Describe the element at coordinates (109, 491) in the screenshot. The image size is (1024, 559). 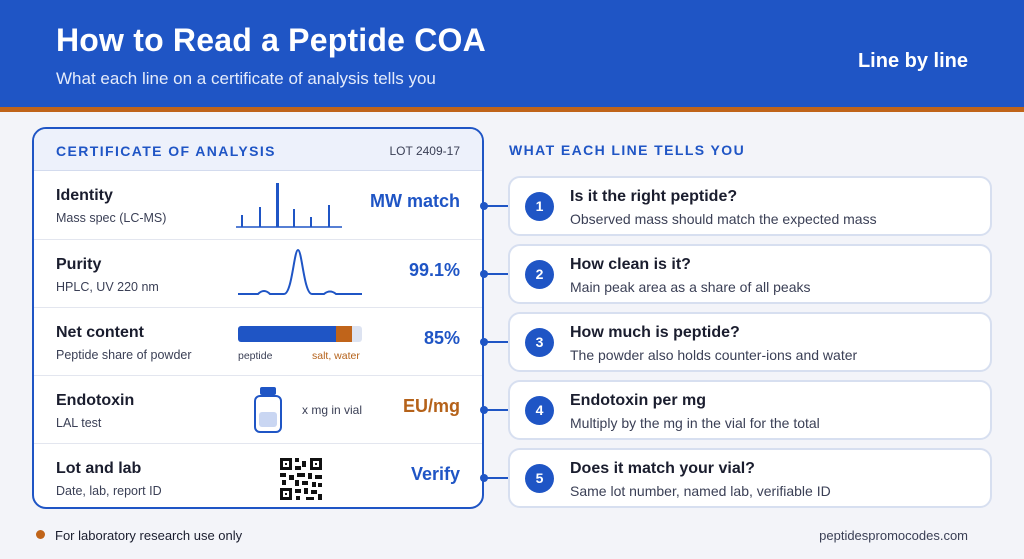
I see `row-sublabel: Date, lab, report ID` at that location.